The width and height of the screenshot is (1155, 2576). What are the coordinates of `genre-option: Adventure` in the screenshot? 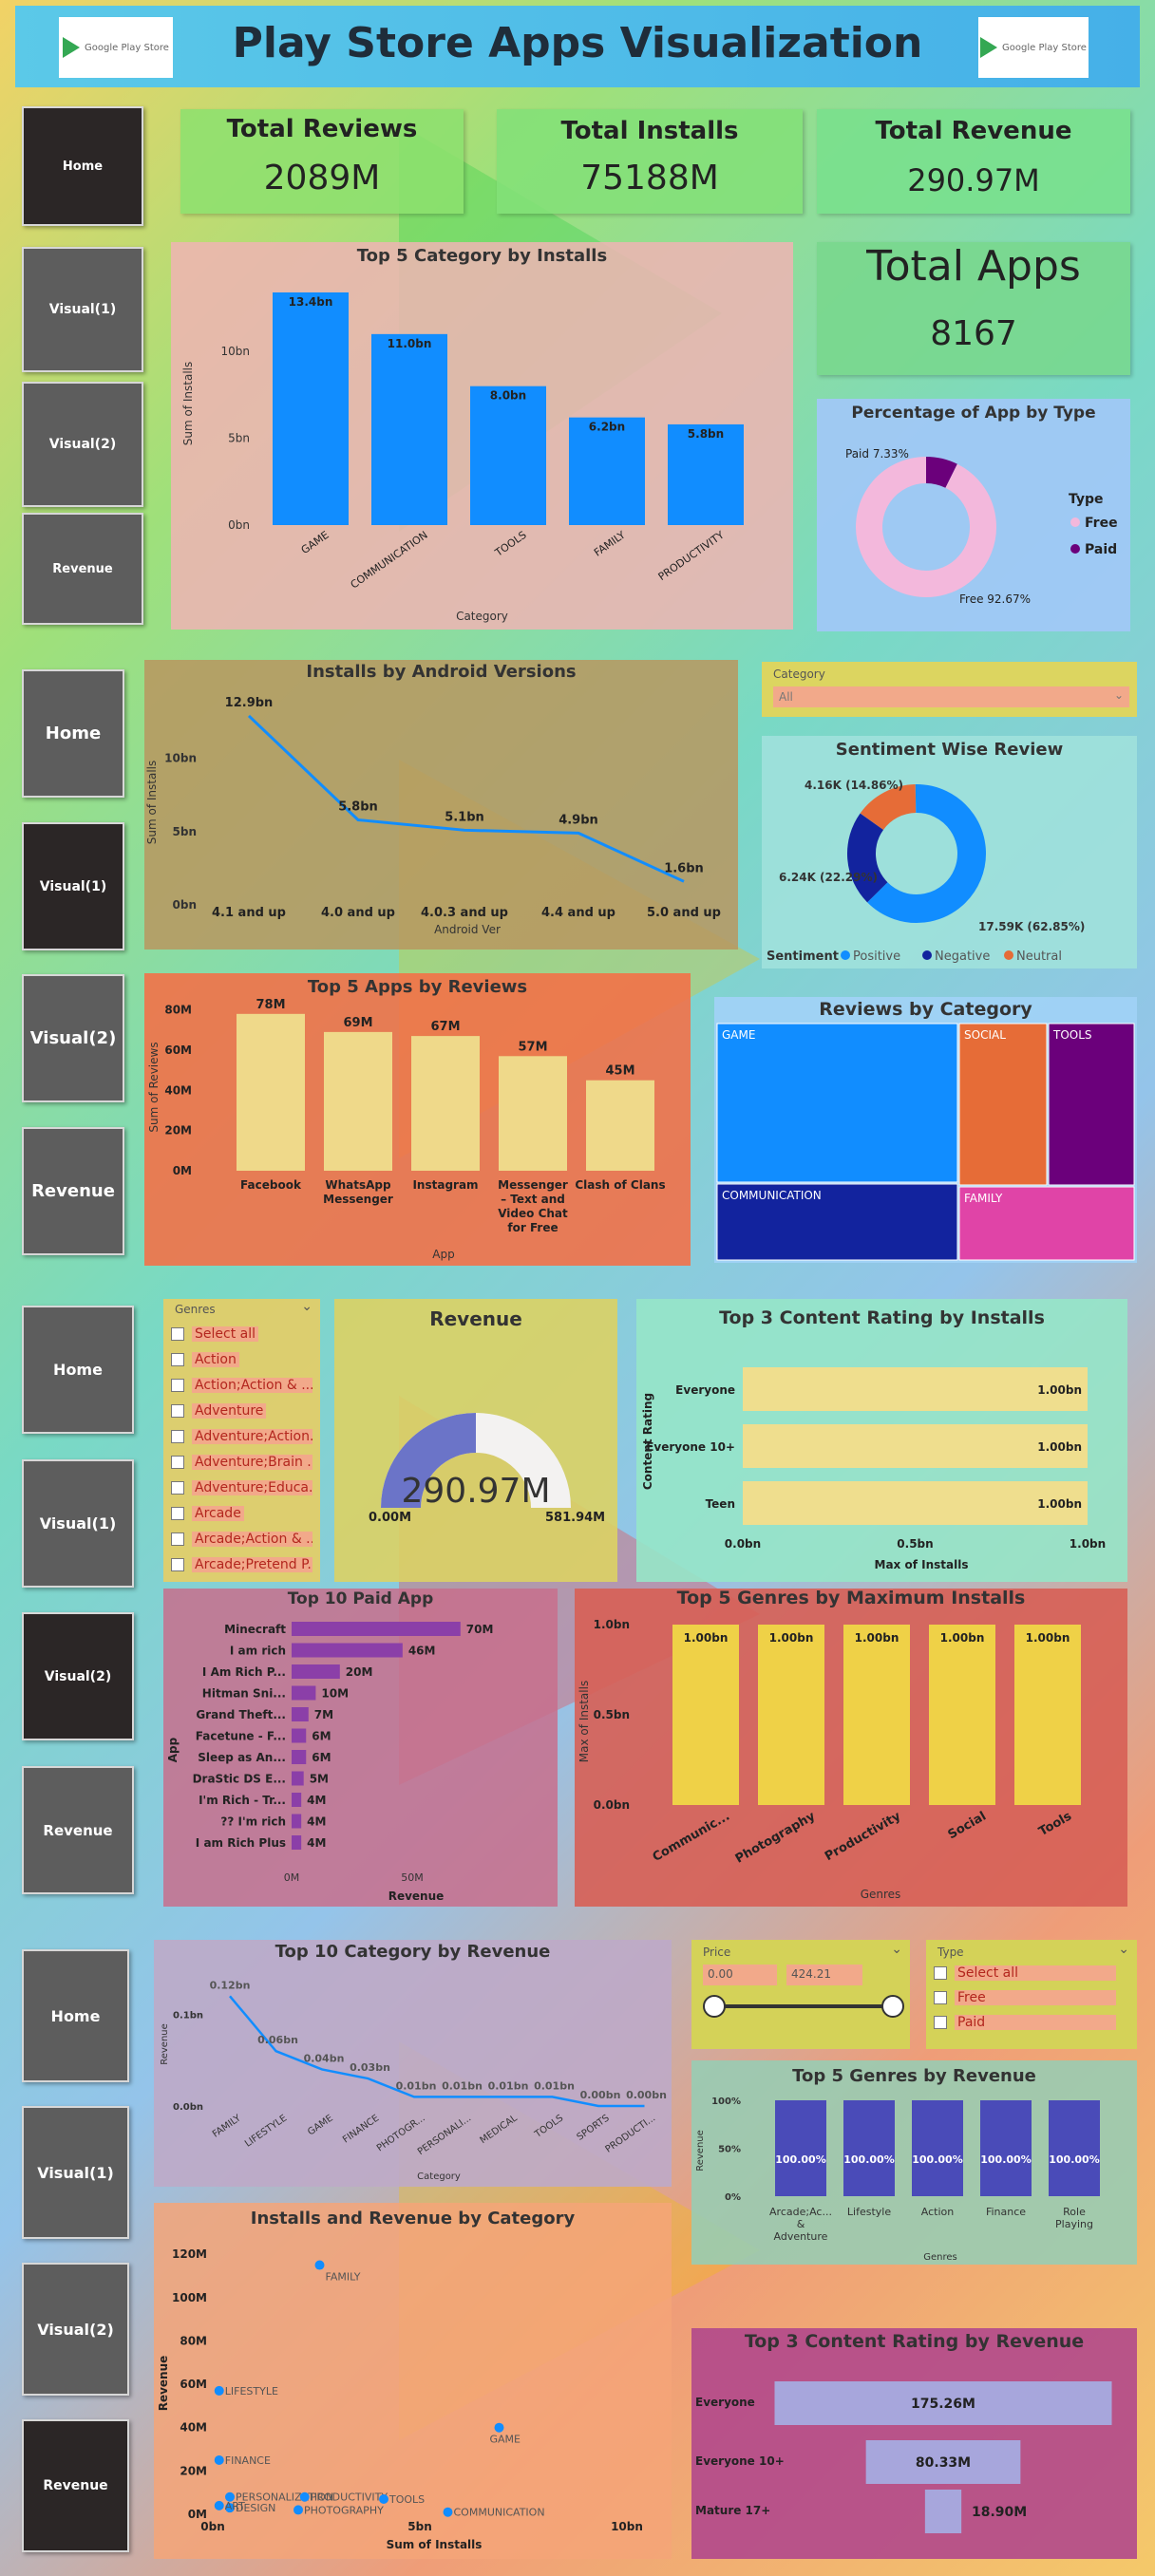 It's located at (242, 1411).